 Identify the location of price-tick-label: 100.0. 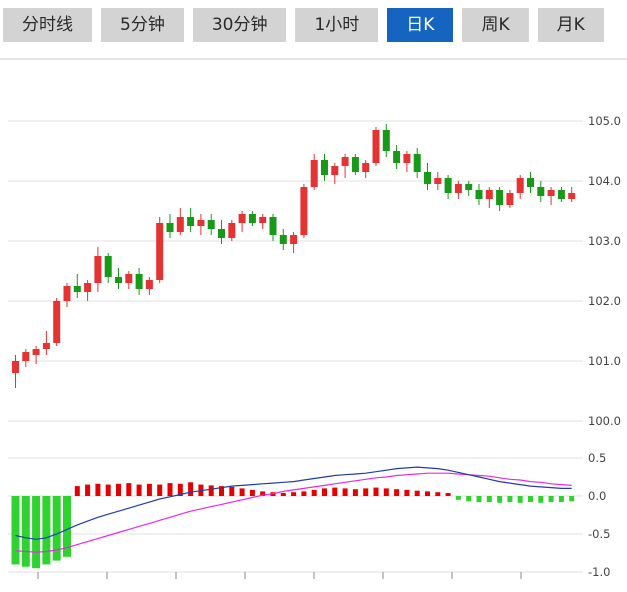
(604, 421).